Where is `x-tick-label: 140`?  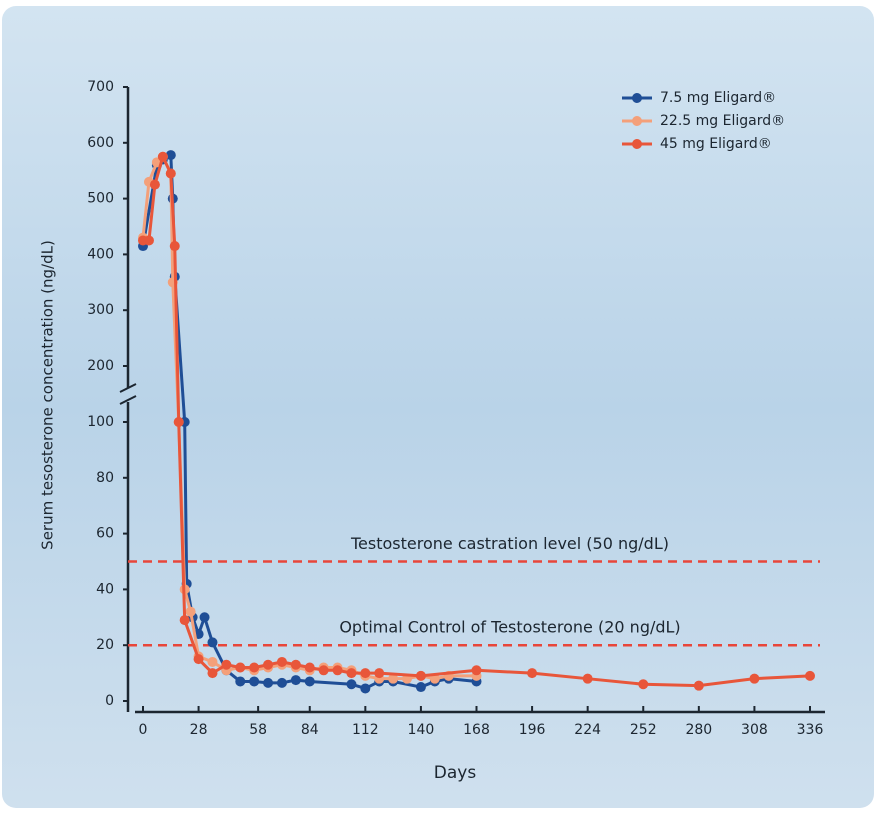 x-tick-label: 140 is located at coordinates (421, 730).